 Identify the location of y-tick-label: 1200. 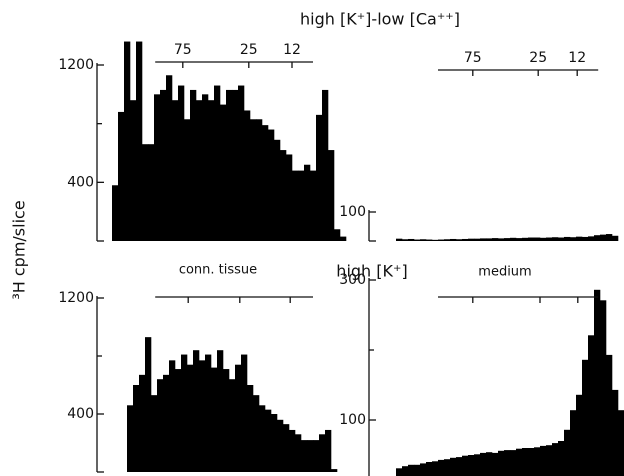
(76, 298).